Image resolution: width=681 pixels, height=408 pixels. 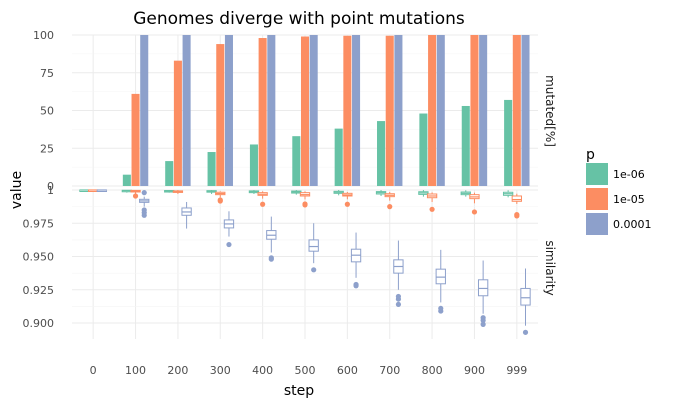 I want to click on y-tick-label: 50, so click(x=47, y=111).